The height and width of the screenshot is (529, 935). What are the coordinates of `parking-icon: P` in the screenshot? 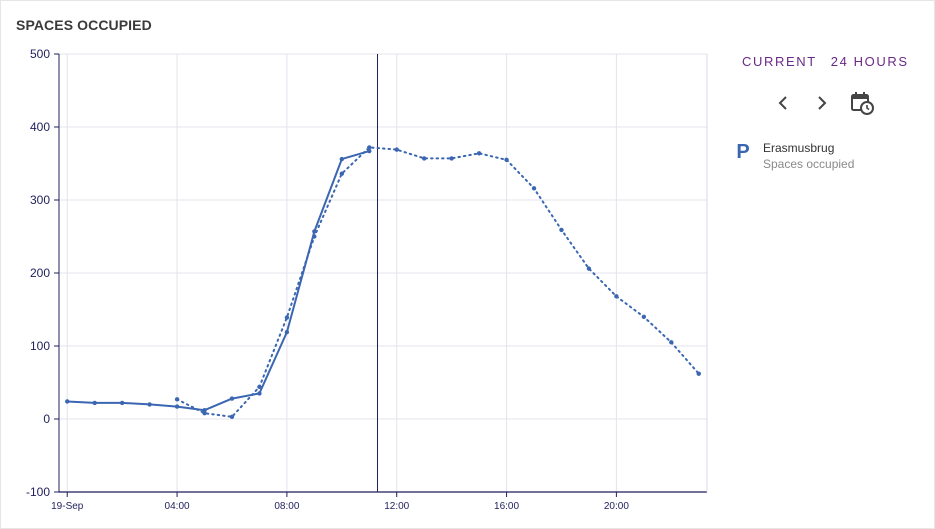 It's located at (743, 152).